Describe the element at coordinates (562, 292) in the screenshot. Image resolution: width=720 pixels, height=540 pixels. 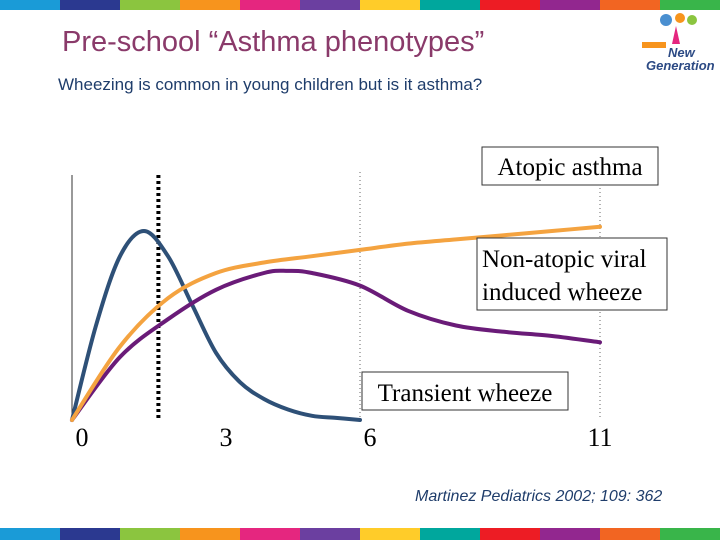
I see `label-non-atopic-line2: induced wheeze` at that location.